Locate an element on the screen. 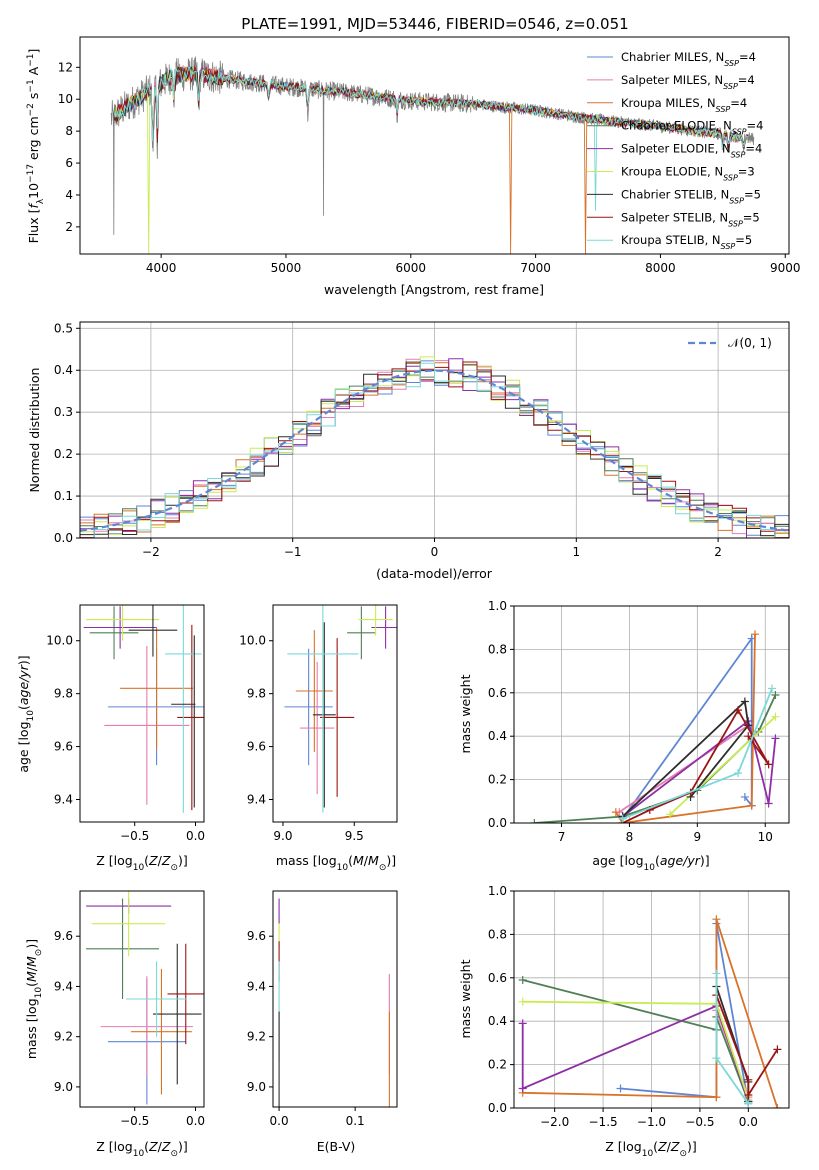  x-tick-label: −2.0 is located at coordinates (554, 1122).